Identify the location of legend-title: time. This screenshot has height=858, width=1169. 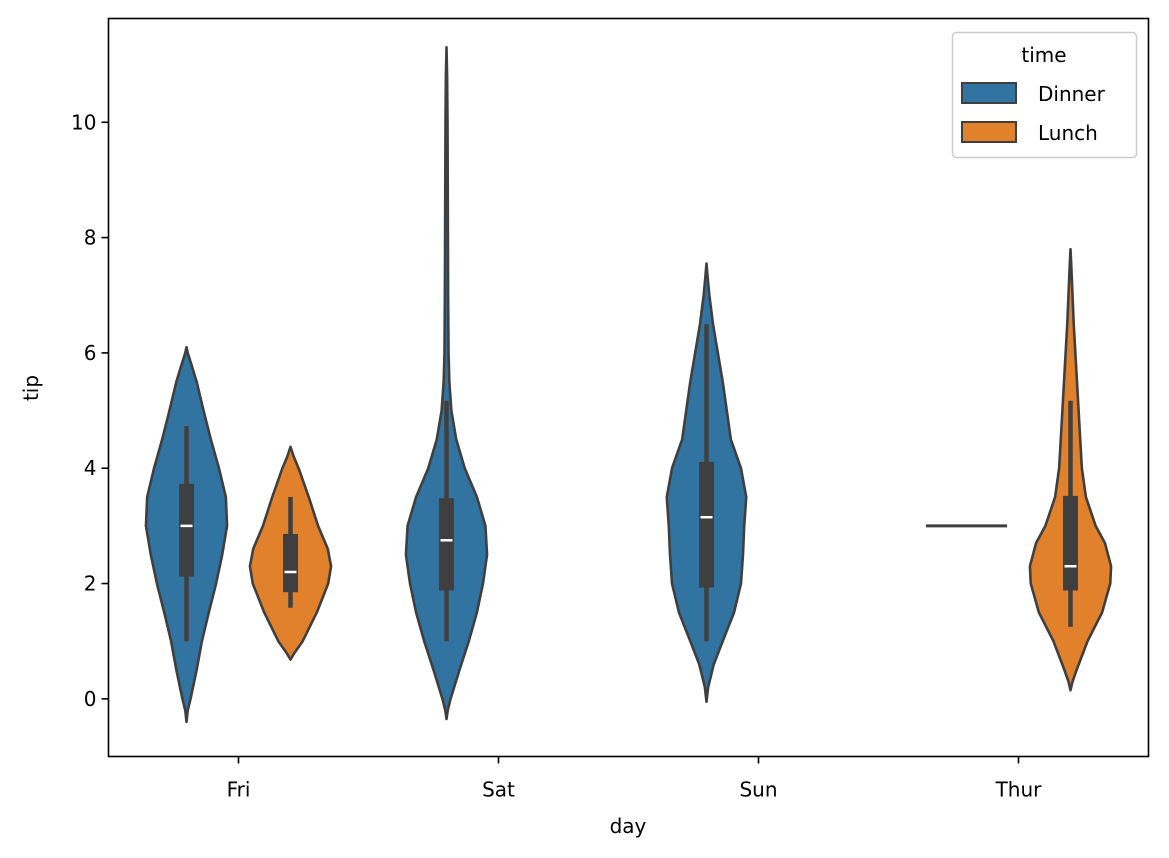
(1043, 55).